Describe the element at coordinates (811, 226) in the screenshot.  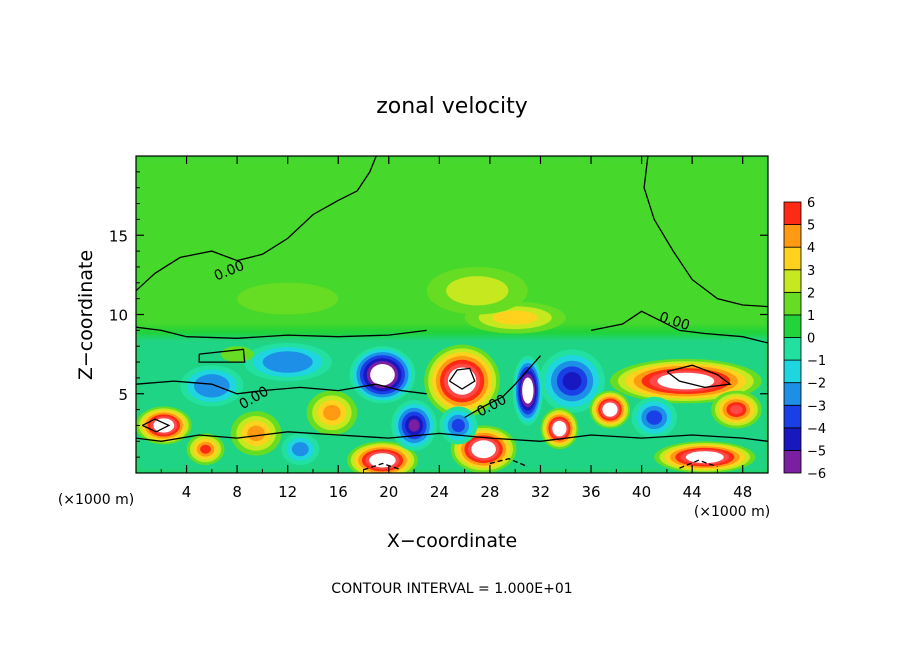
I see `colorbar-label: 5` at that location.